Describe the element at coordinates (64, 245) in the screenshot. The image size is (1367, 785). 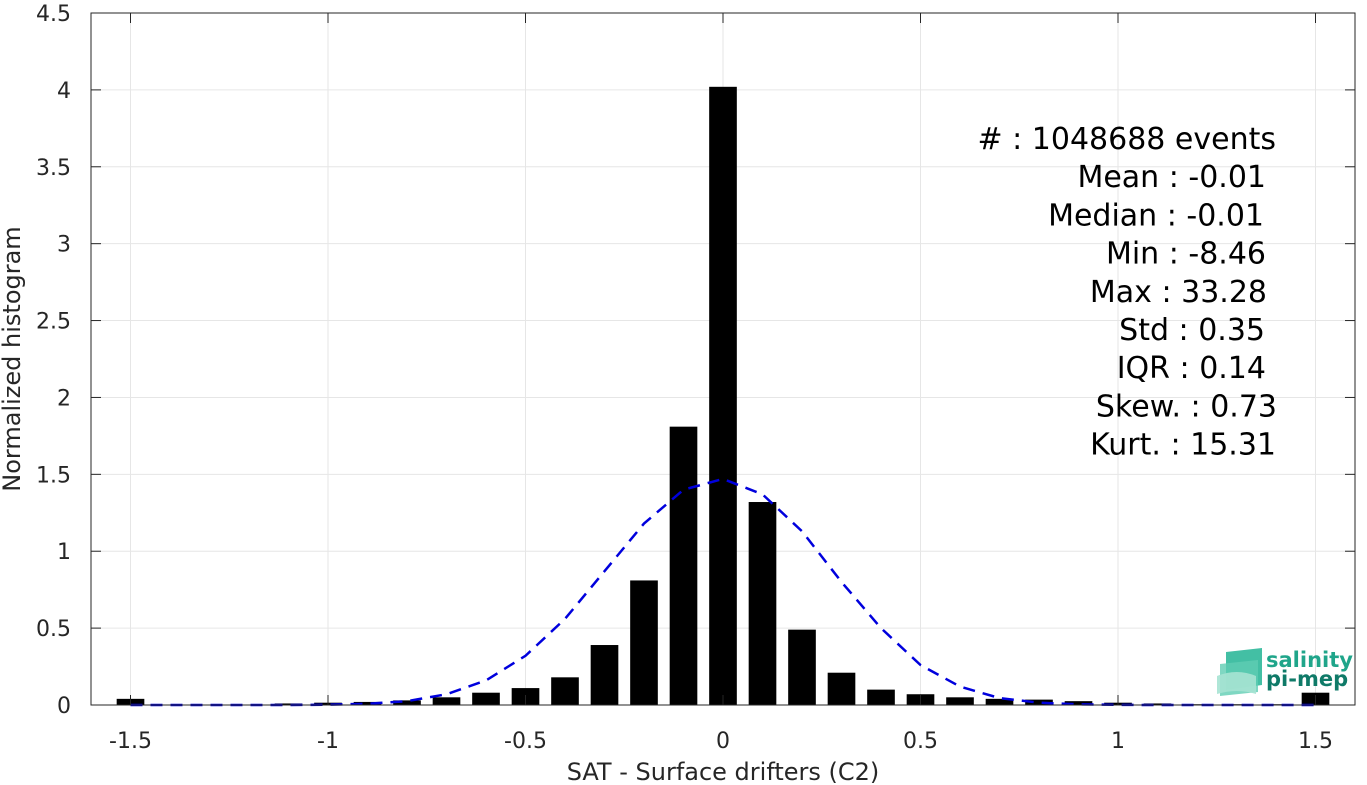
I see `y-tick-label-6: 3` at that location.